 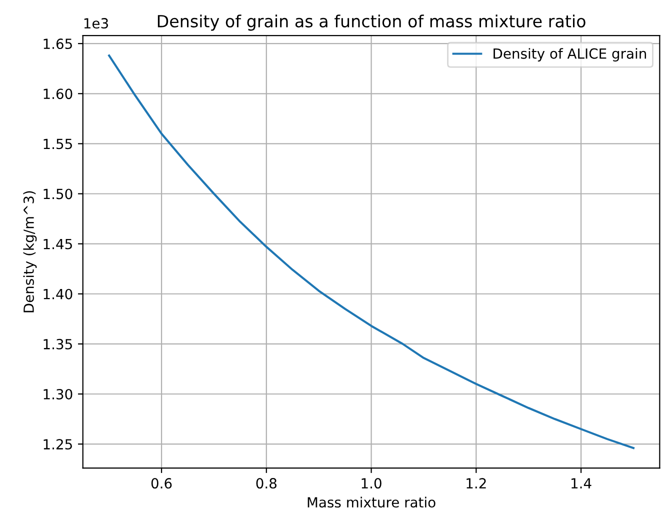 I want to click on x-tick-label: 1.2, so click(x=476, y=483).